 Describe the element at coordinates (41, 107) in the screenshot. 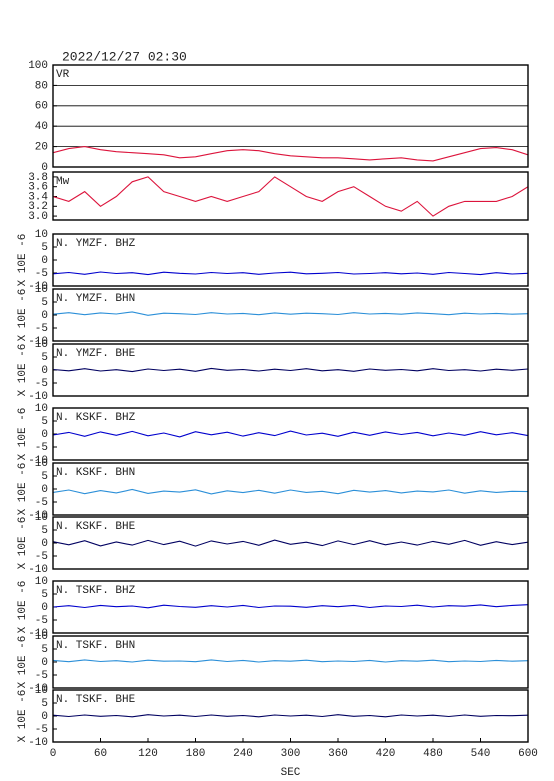

I see `y-tick-label: 60` at that location.